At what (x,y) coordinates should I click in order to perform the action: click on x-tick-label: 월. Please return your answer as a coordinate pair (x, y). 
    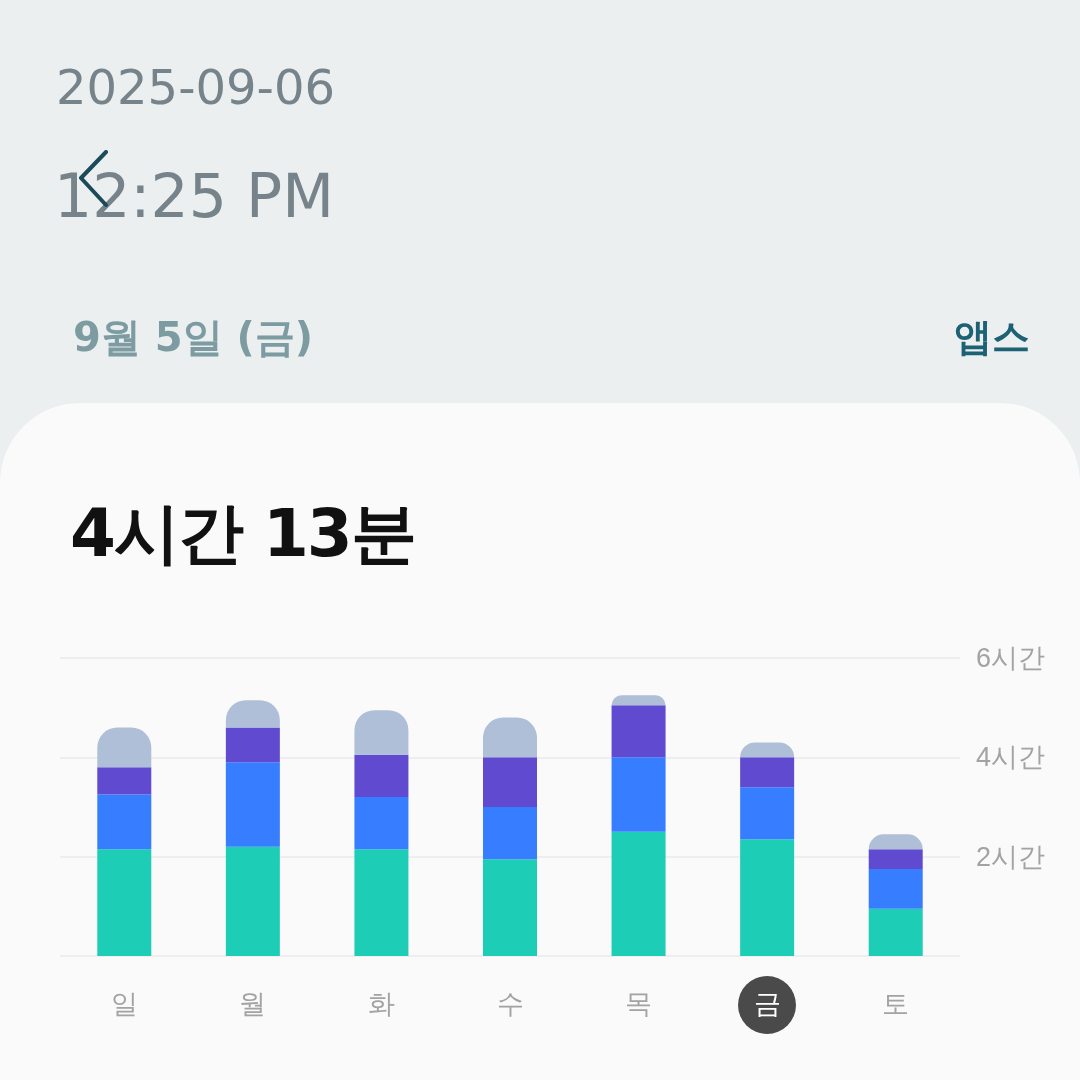
    Looking at the image, I should click on (253, 1003).